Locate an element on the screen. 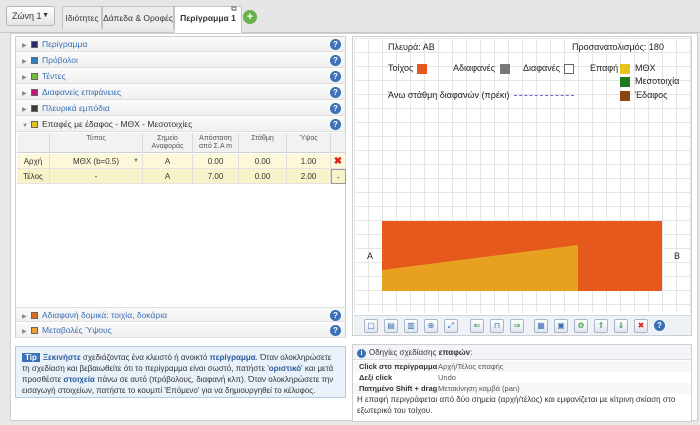  row-action-cell: - is located at coordinates (338, 176).